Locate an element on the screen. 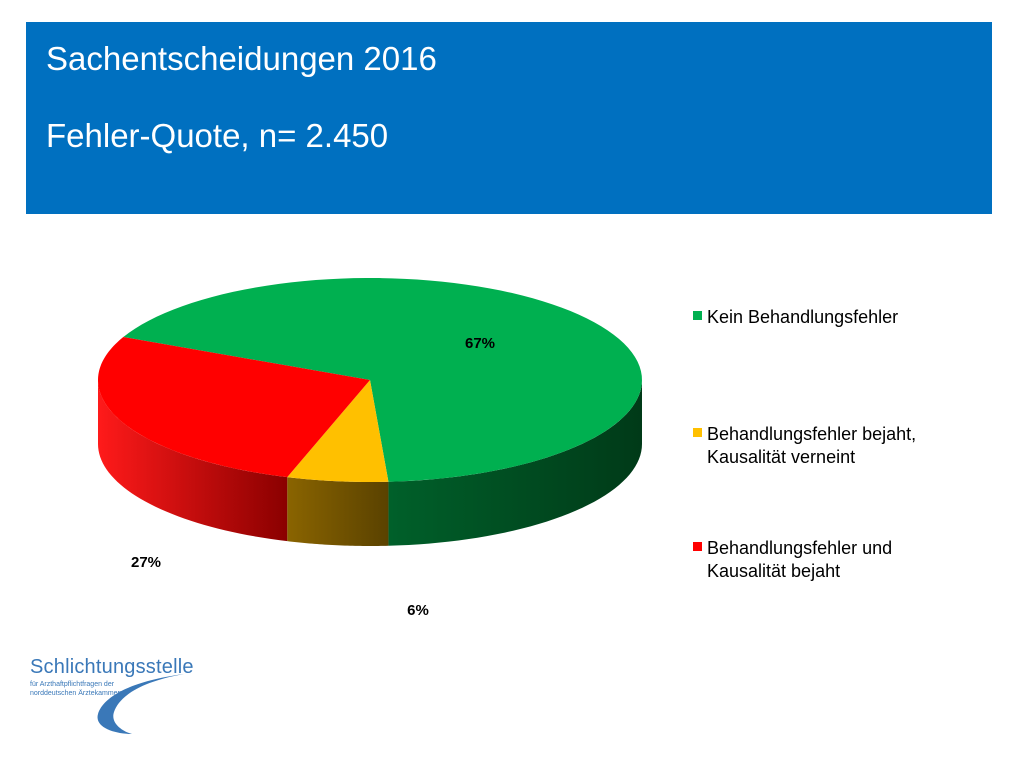  legend-label-line: Kausalität bejaht is located at coordinates (774, 571).